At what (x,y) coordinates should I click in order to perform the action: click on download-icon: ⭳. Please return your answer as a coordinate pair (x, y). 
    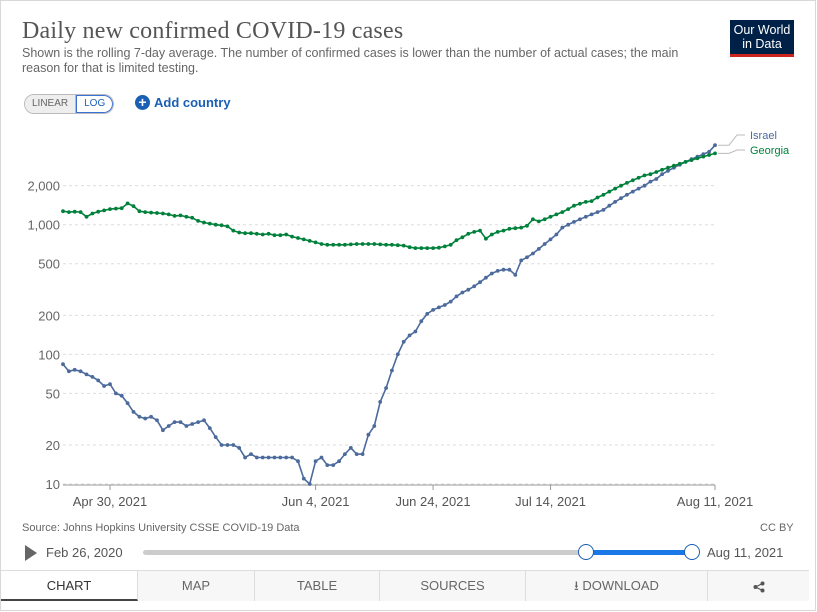
    Looking at the image, I should click on (576, 585).